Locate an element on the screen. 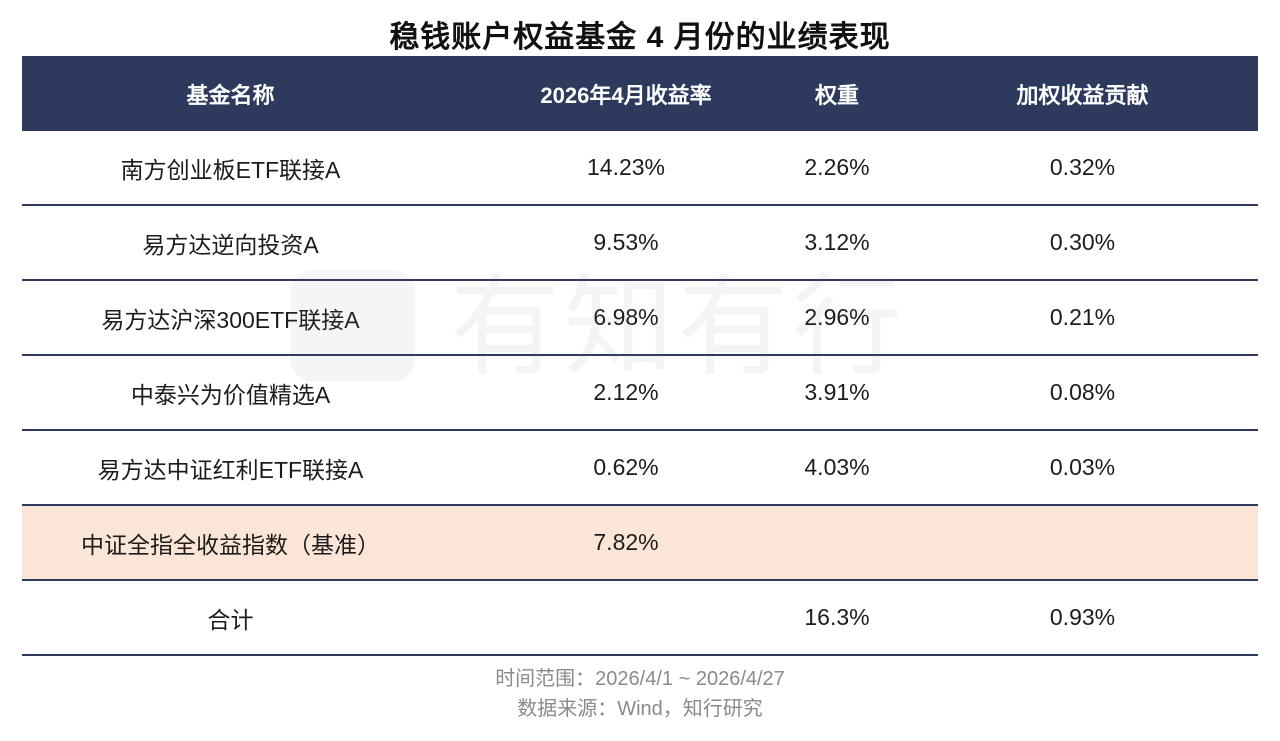 This screenshot has width=1280, height=741. header-april-return: 2026年4月收益率 is located at coordinates (636, 93).